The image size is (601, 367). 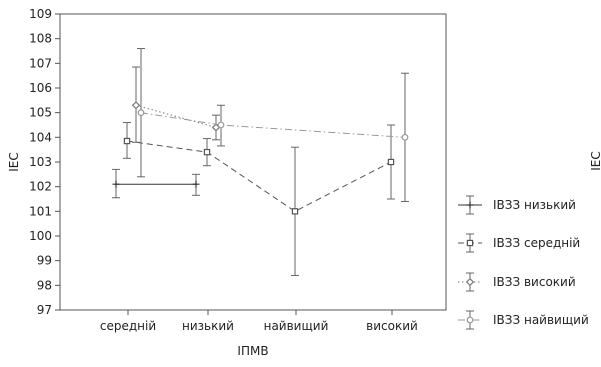 What do you see at coordinates (44, 285) in the screenshot?
I see `y-tick-label: 98` at bounding box center [44, 285].